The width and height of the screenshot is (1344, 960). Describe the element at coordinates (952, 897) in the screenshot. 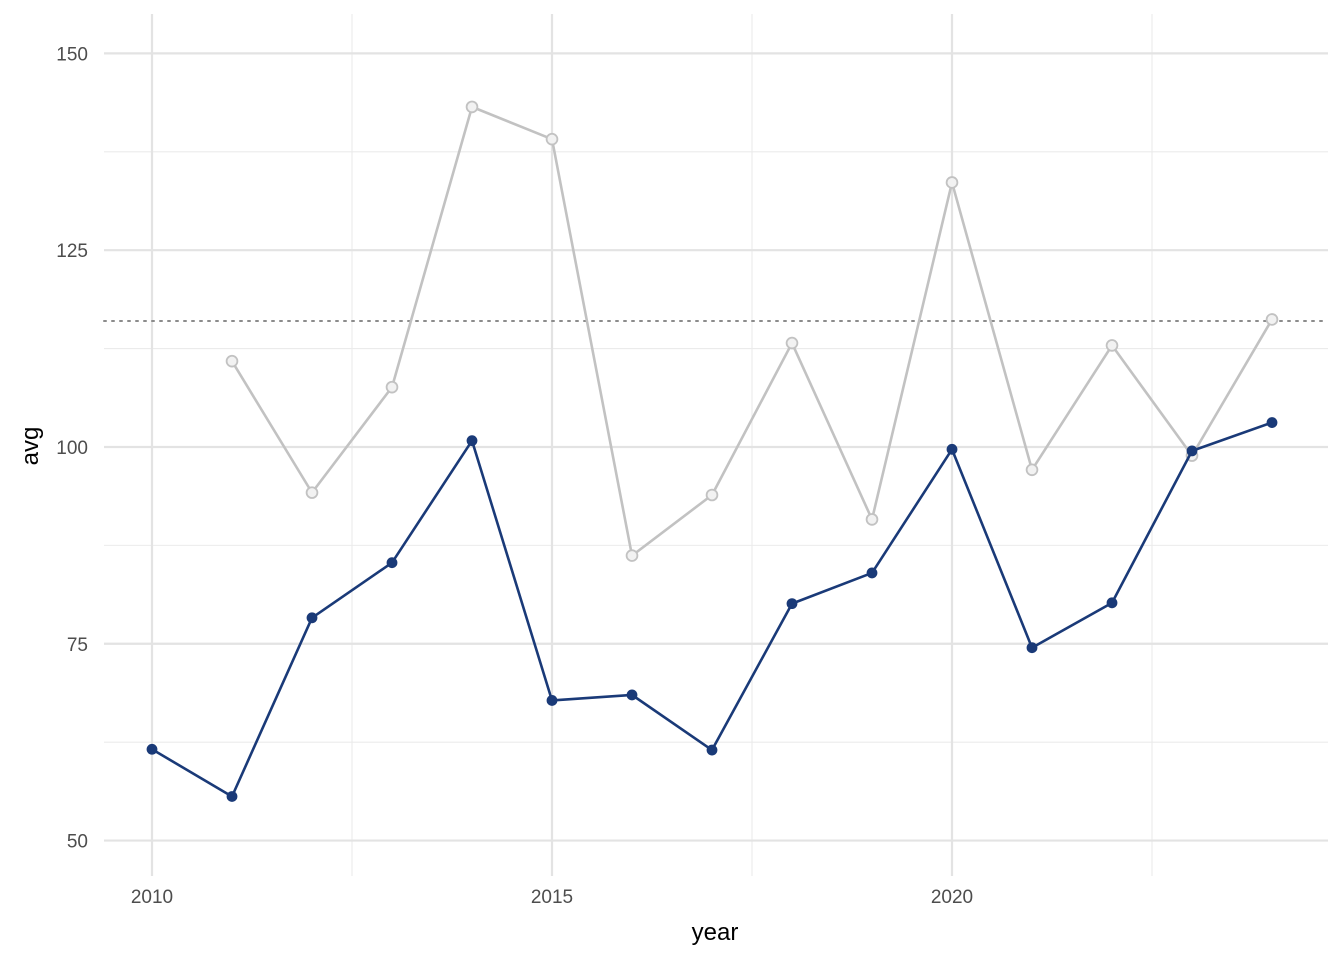

I see `x-tick-label: 2020` at that location.